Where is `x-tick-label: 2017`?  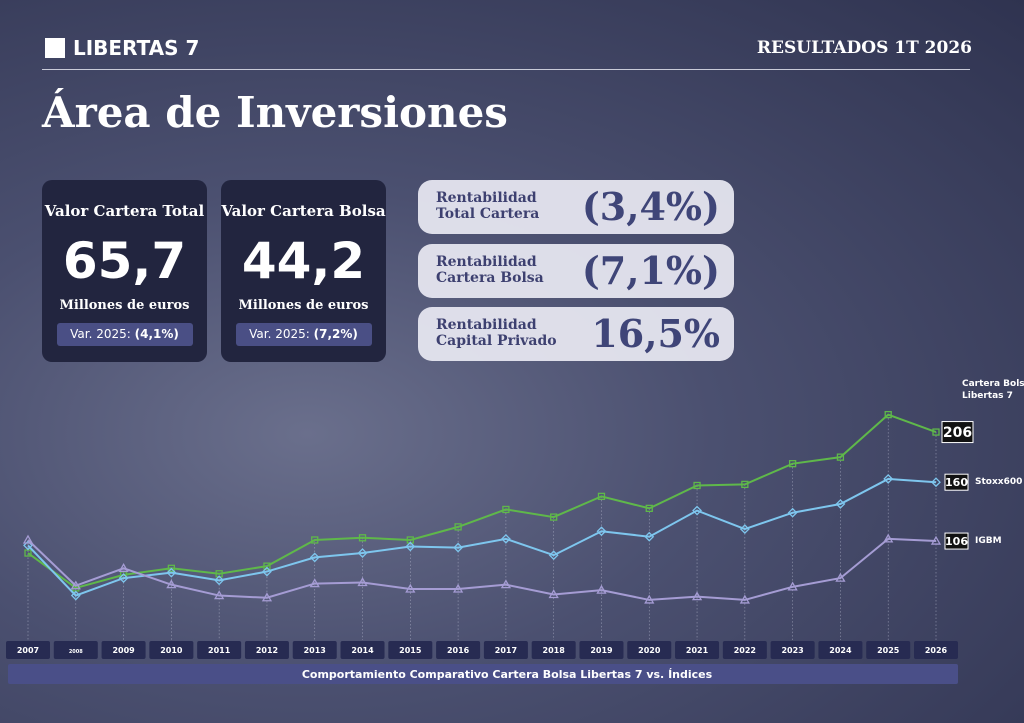
x-tick-label: 2017 is located at coordinates (506, 650).